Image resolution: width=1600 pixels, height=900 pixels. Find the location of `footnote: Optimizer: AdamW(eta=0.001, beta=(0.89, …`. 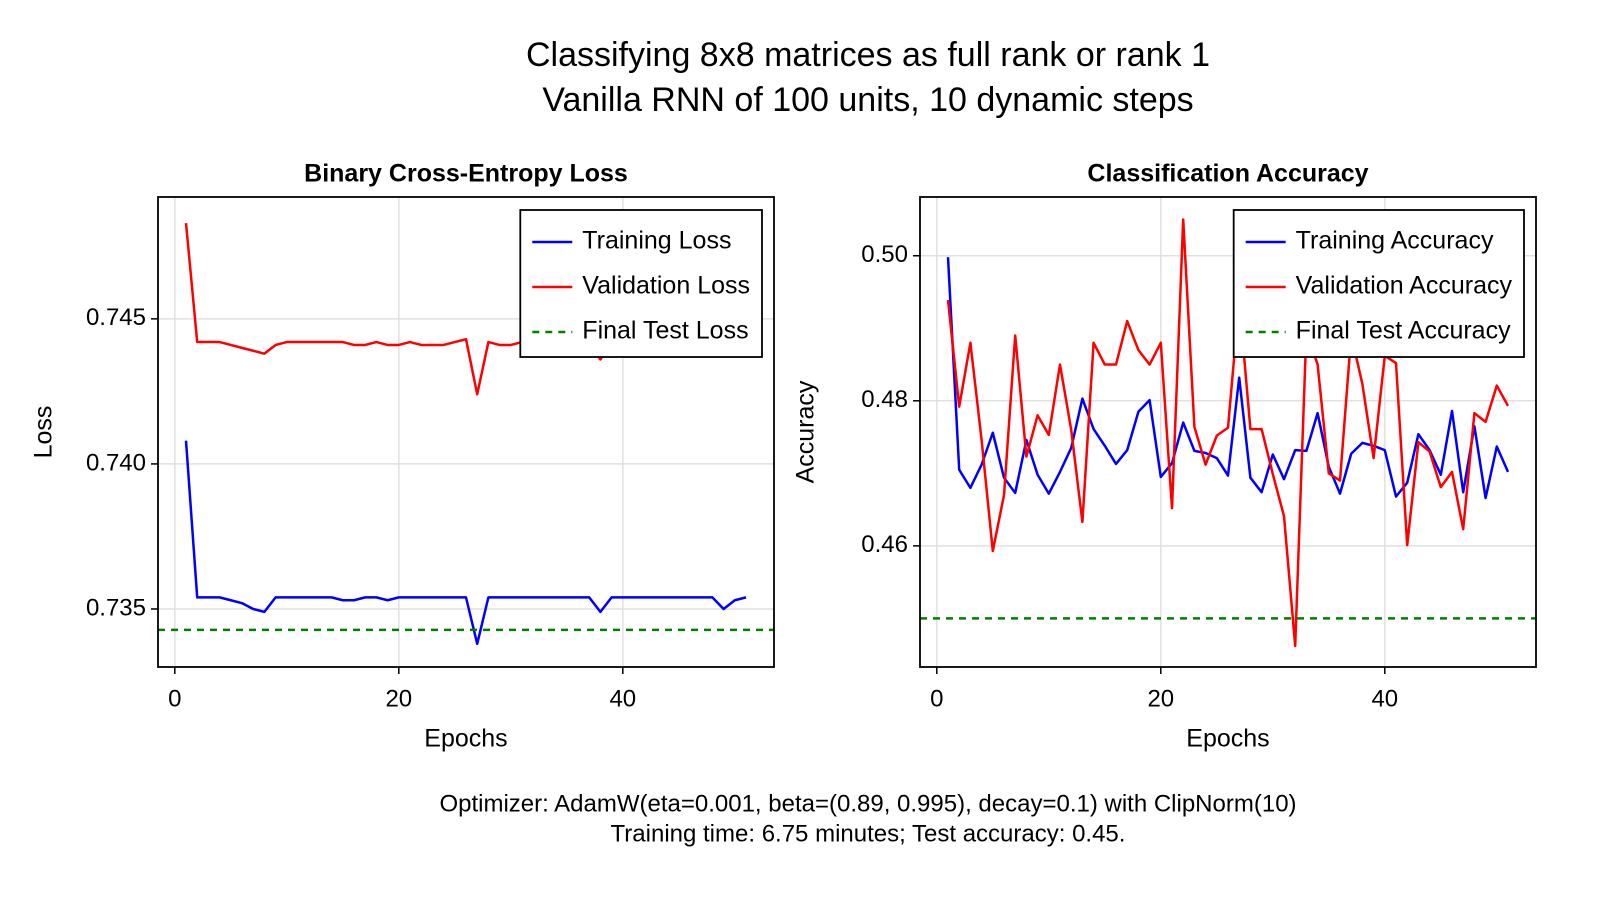

footnote: Optimizer: AdamW(eta=0.001, beta=(0.89, … is located at coordinates (867, 803).